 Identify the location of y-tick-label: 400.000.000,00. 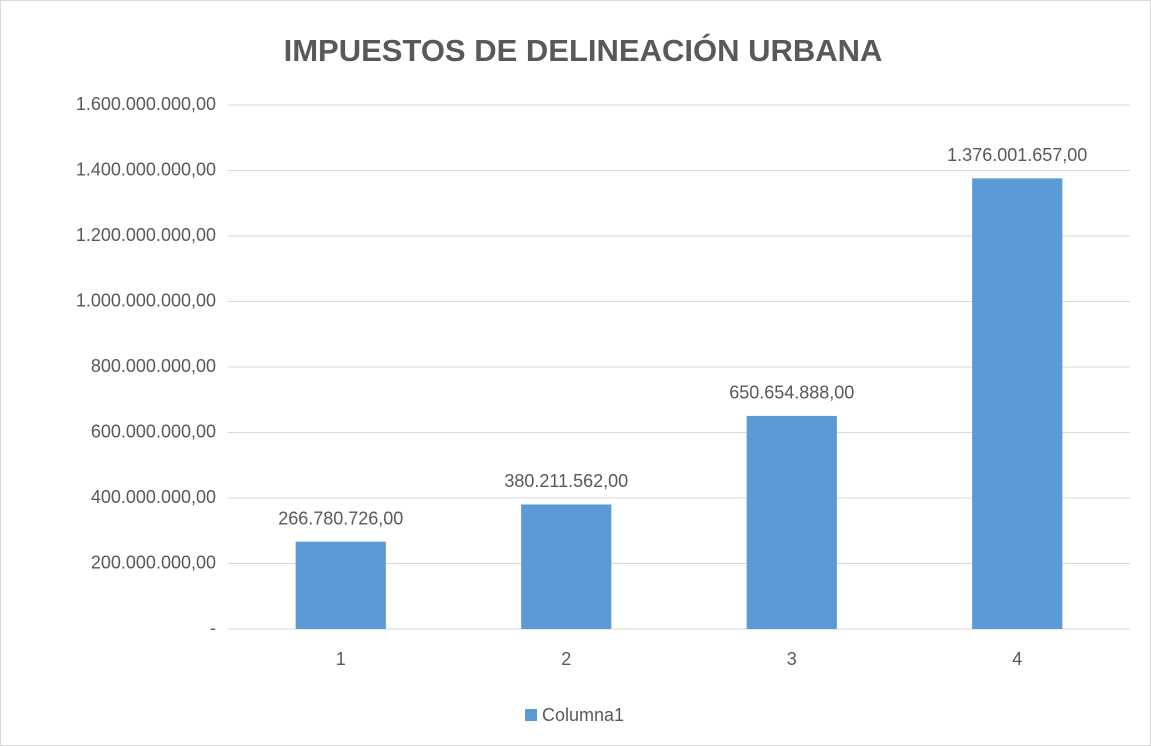
(153, 497).